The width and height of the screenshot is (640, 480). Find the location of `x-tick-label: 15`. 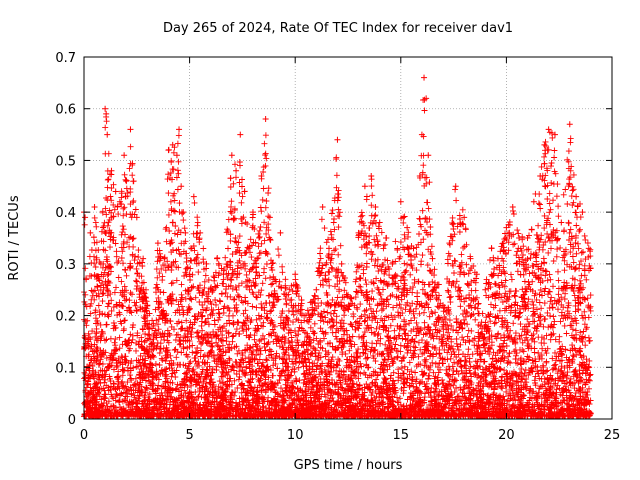

x-tick-label: 15 is located at coordinates (401, 435).